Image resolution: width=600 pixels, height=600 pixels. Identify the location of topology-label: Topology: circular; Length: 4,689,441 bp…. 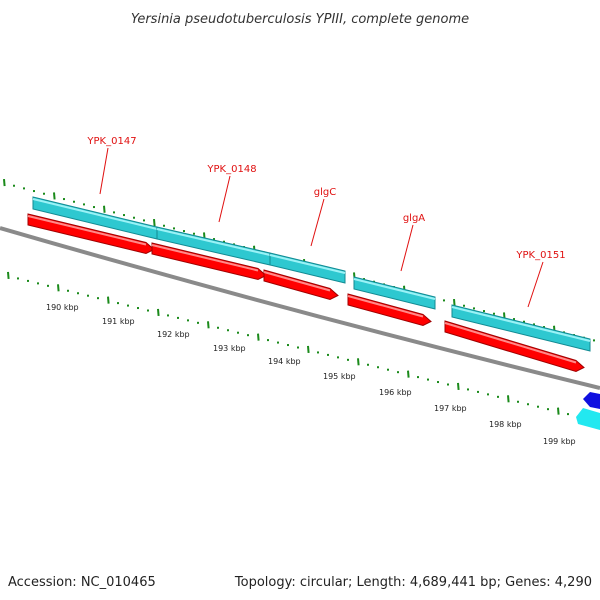
(413, 582).